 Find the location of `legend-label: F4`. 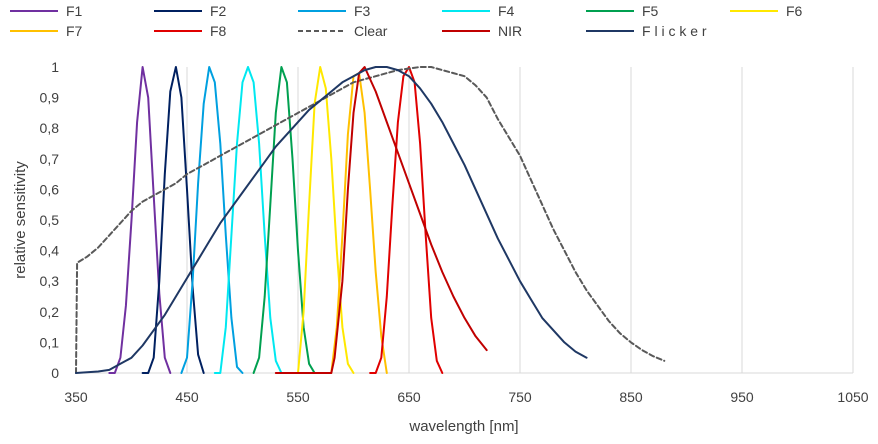

legend-label: F4 is located at coordinates (506, 11).